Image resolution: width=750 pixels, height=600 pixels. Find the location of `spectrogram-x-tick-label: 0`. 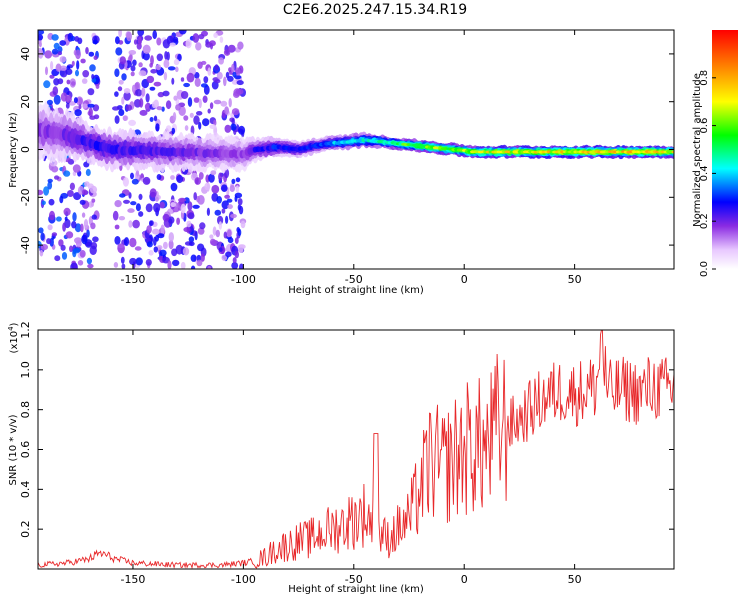

spectrogram-x-tick-label: 0 is located at coordinates (464, 279).